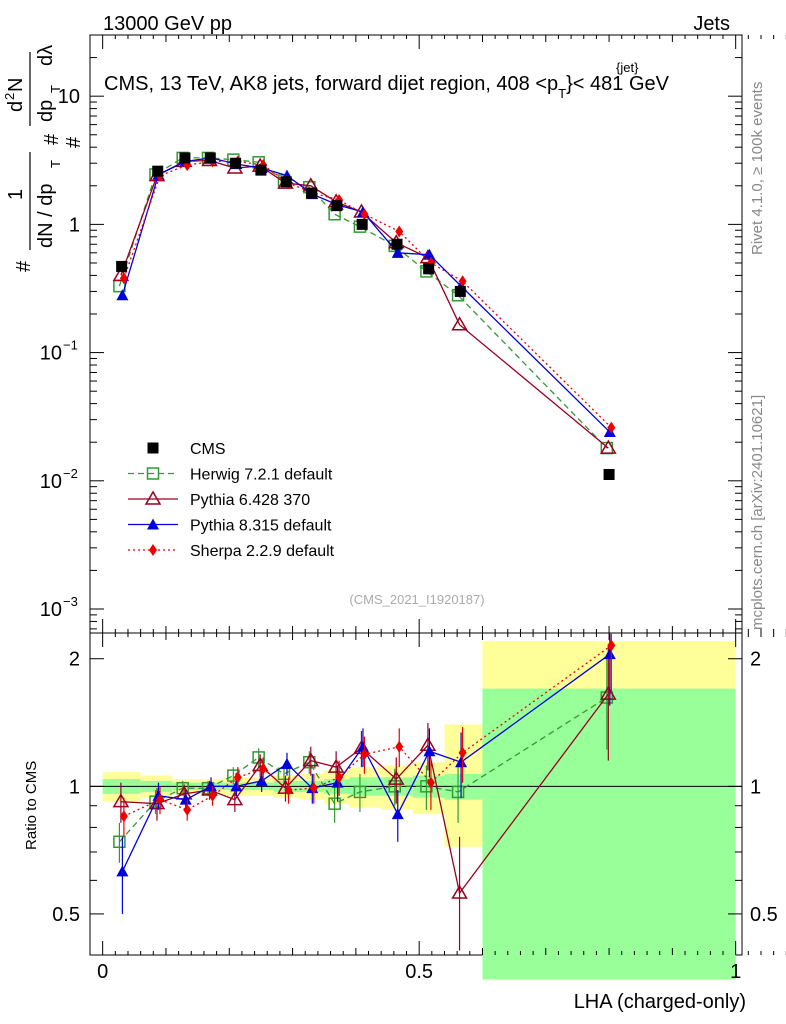 The image size is (786, 1024). I want to click on header-left-label: 13000 GeV pp, so click(167, 24).